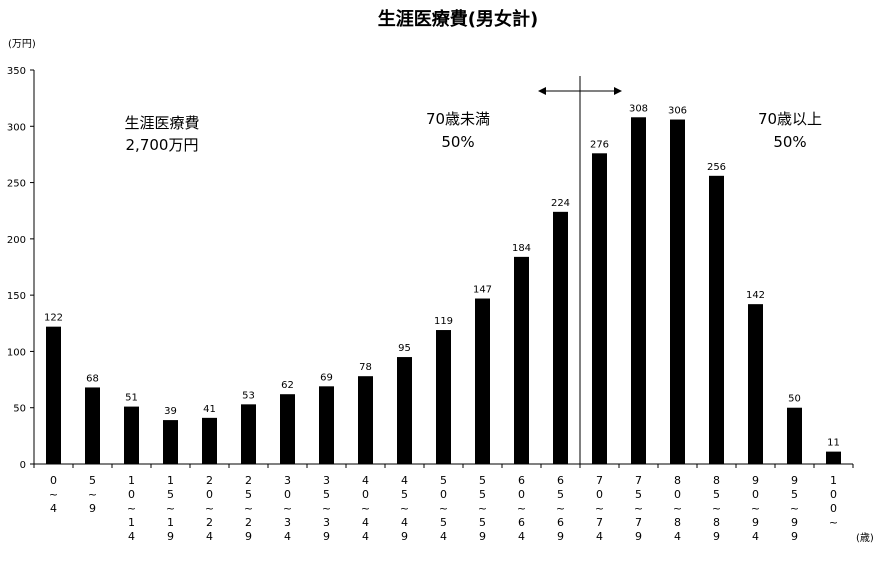 Image resolution: width=894 pixels, height=562 pixels. Describe the element at coordinates (560, 508) in the screenshot. I see `x-category-label: 6 5 ~6 9` at that location.